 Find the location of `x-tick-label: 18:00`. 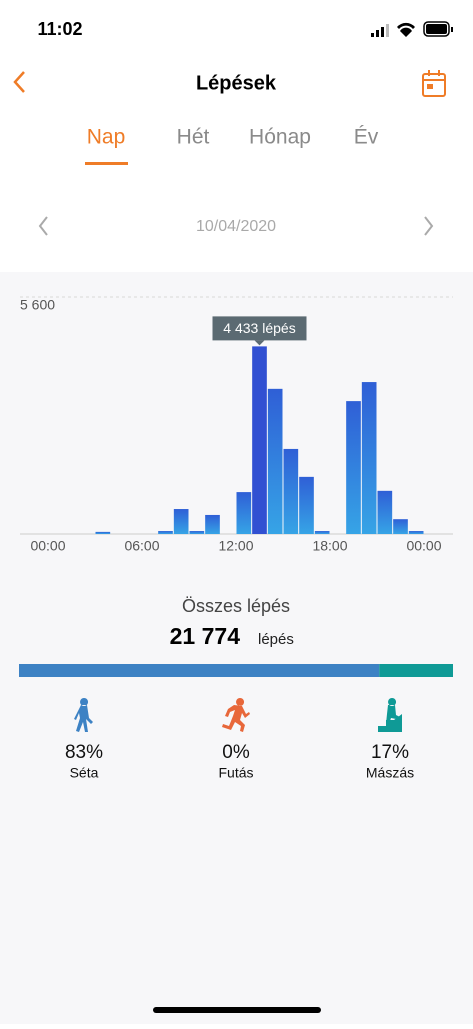

x-tick-label: 18:00 is located at coordinates (329, 546).